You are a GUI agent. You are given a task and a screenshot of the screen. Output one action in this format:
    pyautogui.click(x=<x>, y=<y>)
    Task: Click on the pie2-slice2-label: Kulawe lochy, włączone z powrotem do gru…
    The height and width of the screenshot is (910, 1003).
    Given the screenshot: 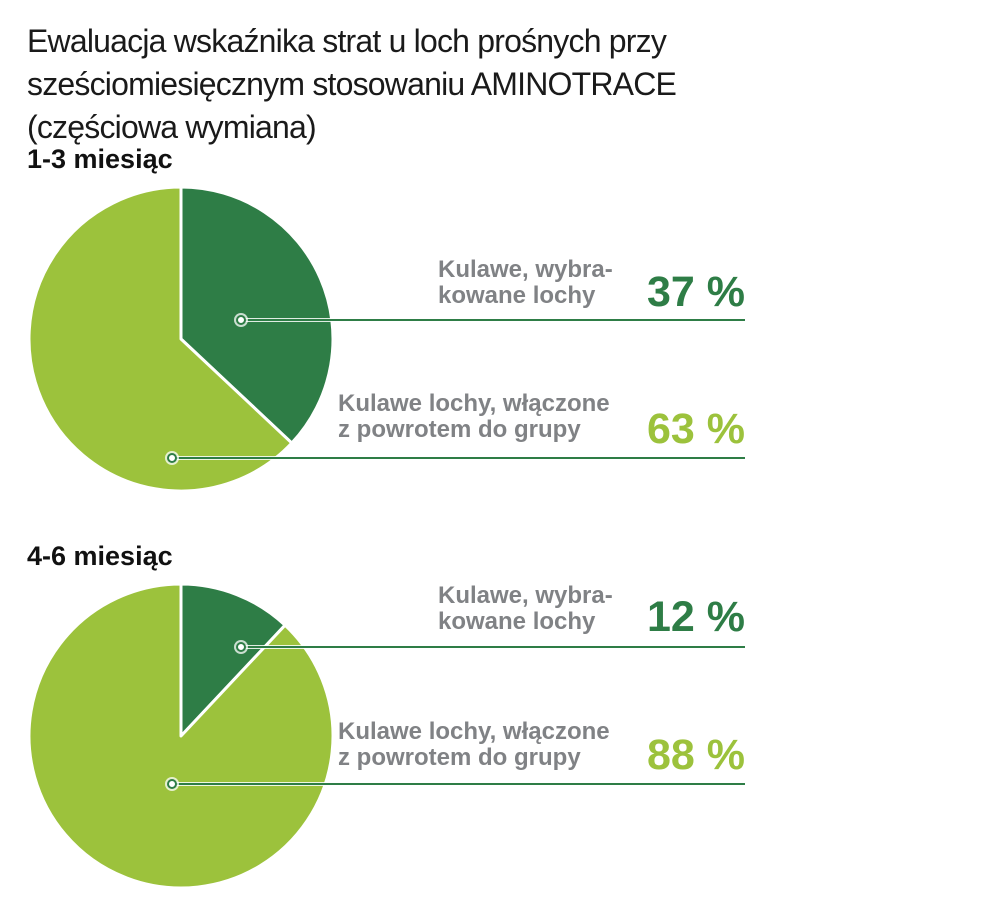 What is the action you would take?
    pyautogui.click(x=474, y=744)
    